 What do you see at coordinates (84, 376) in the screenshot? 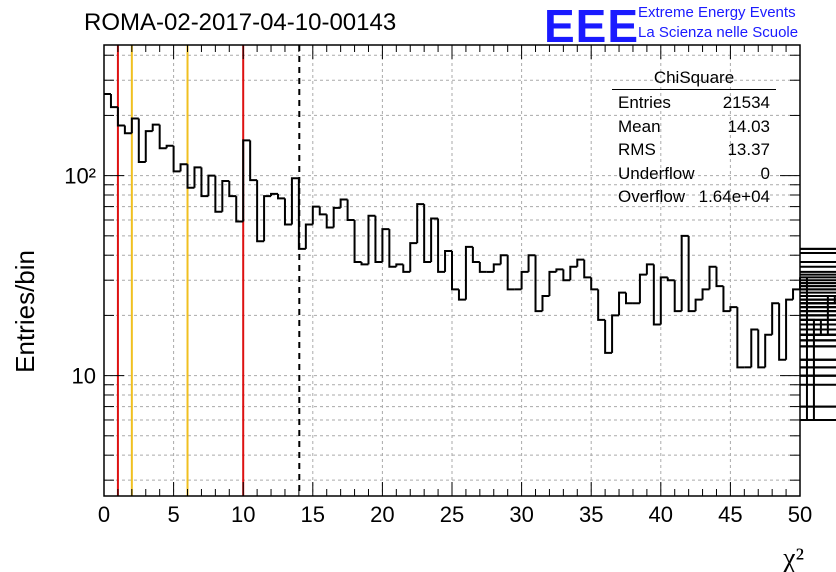
I see `y-tick-label: 10` at bounding box center [84, 376].